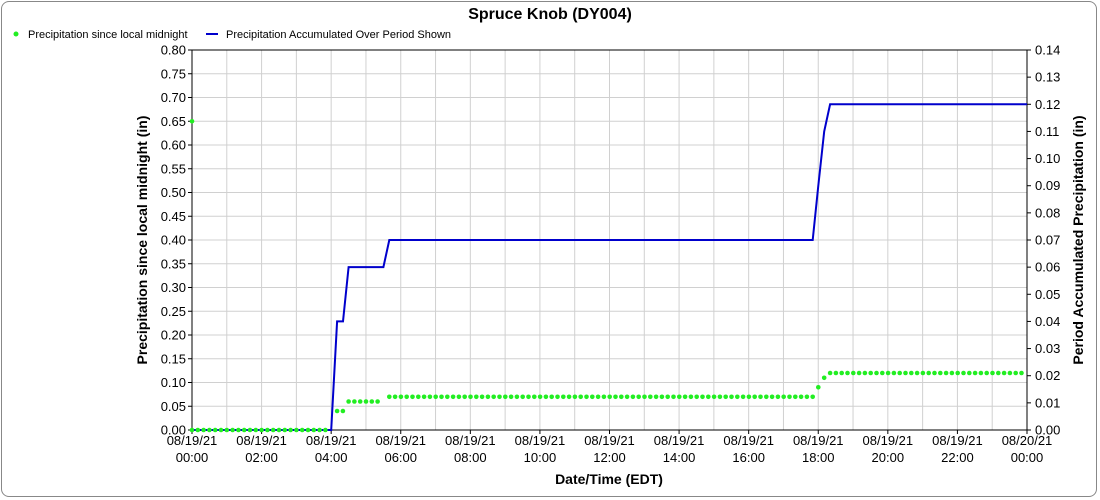  What do you see at coordinates (173, 430) in the screenshot?
I see `y-left-tick-label: 0.00` at bounding box center [173, 430].